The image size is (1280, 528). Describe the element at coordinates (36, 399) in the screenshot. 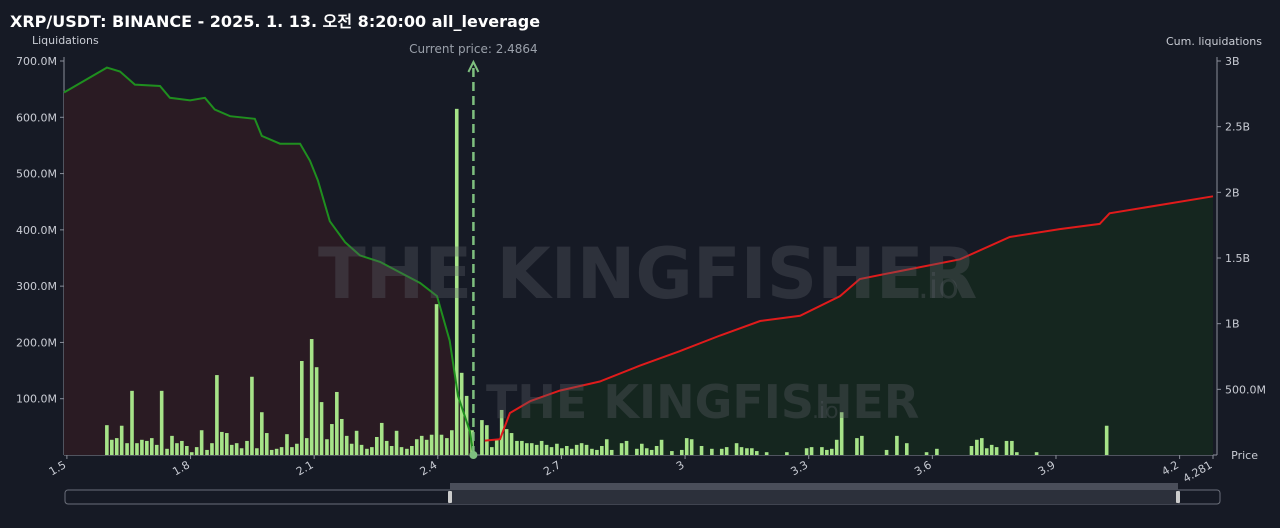

I see `y-tick-label: 100.0M` at that location.